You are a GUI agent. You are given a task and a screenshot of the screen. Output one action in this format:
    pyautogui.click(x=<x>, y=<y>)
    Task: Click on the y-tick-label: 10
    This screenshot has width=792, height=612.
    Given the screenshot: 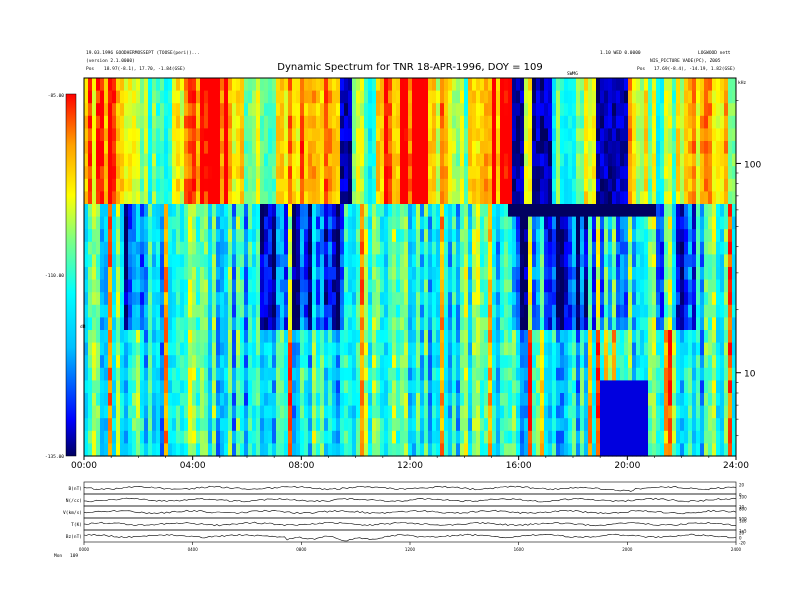 What is the action you would take?
    pyautogui.click(x=750, y=375)
    